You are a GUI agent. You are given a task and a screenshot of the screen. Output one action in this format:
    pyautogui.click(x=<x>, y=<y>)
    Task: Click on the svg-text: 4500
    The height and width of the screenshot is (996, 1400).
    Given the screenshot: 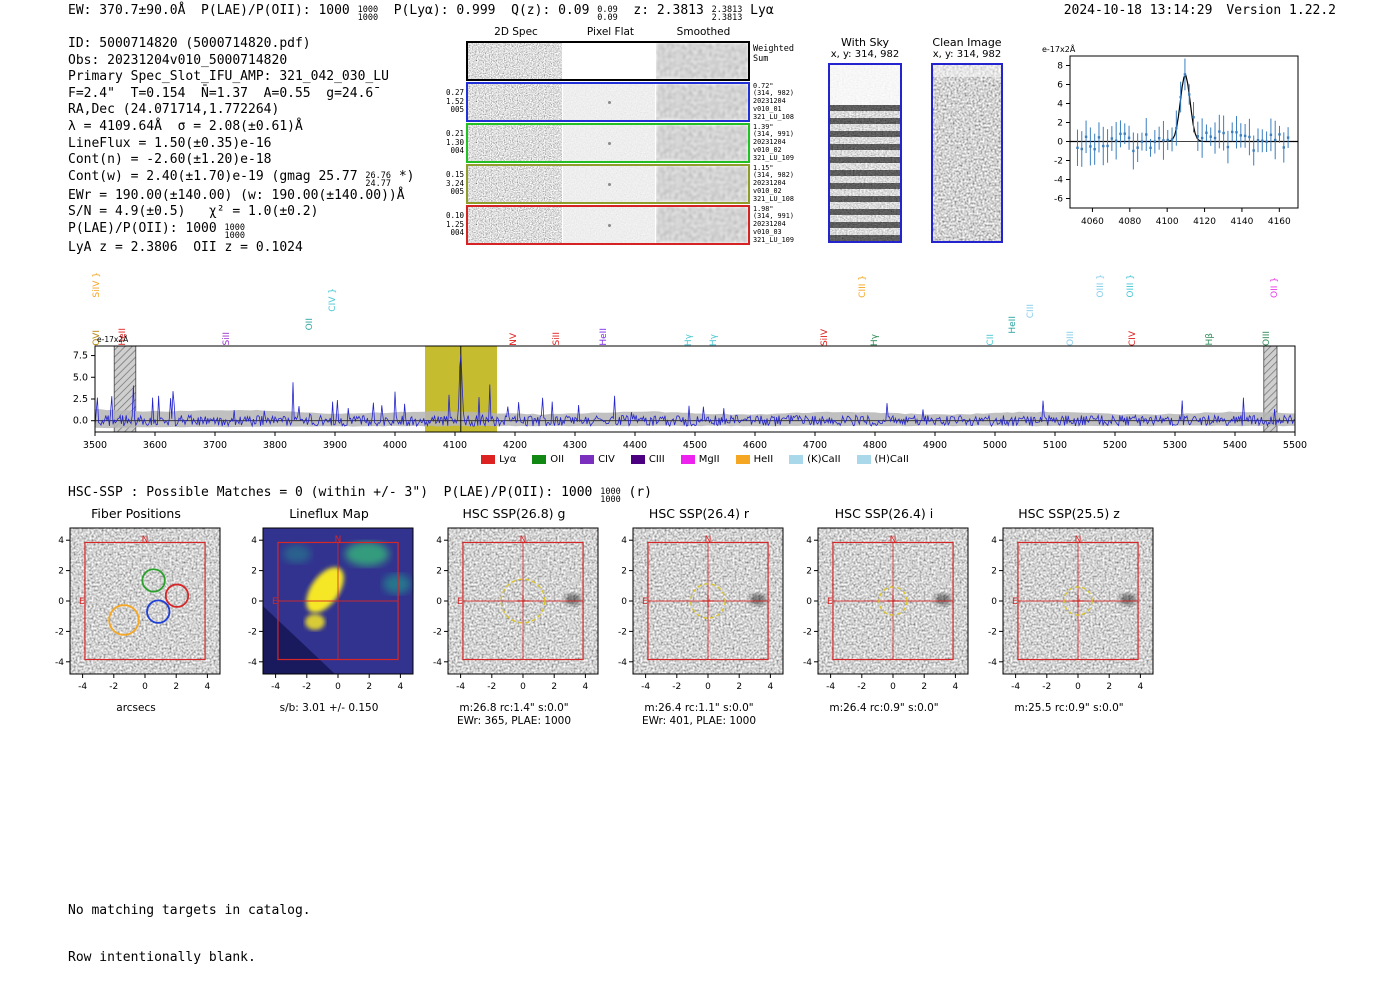 What is the action you would take?
    pyautogui.click(x=695, y=445)
    